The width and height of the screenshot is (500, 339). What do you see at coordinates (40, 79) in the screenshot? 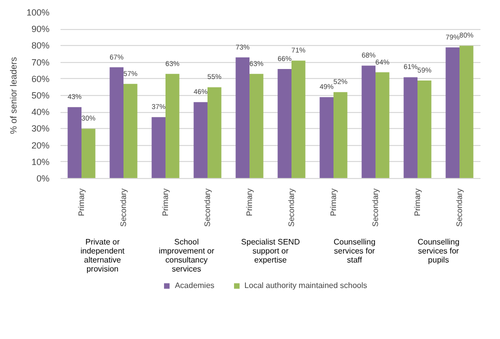
I see `y-tick-label: 60%` at bounding box center [40, 79].